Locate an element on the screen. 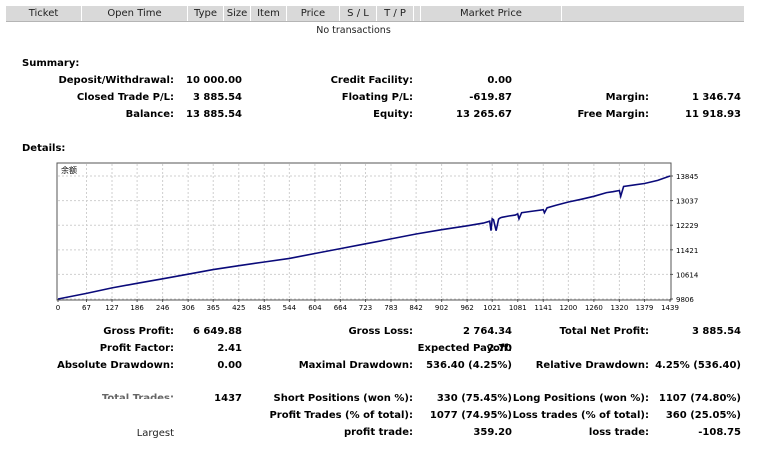  largest-profit-value: 359.20 is located at coordinates (492, 432).